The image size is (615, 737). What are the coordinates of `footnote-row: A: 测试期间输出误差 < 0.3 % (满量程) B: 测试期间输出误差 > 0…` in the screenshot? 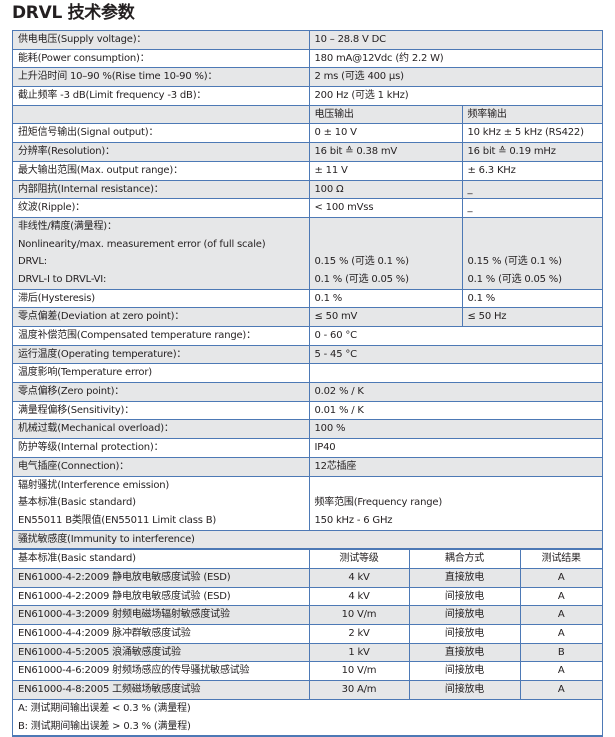 It's located at (307, 717).